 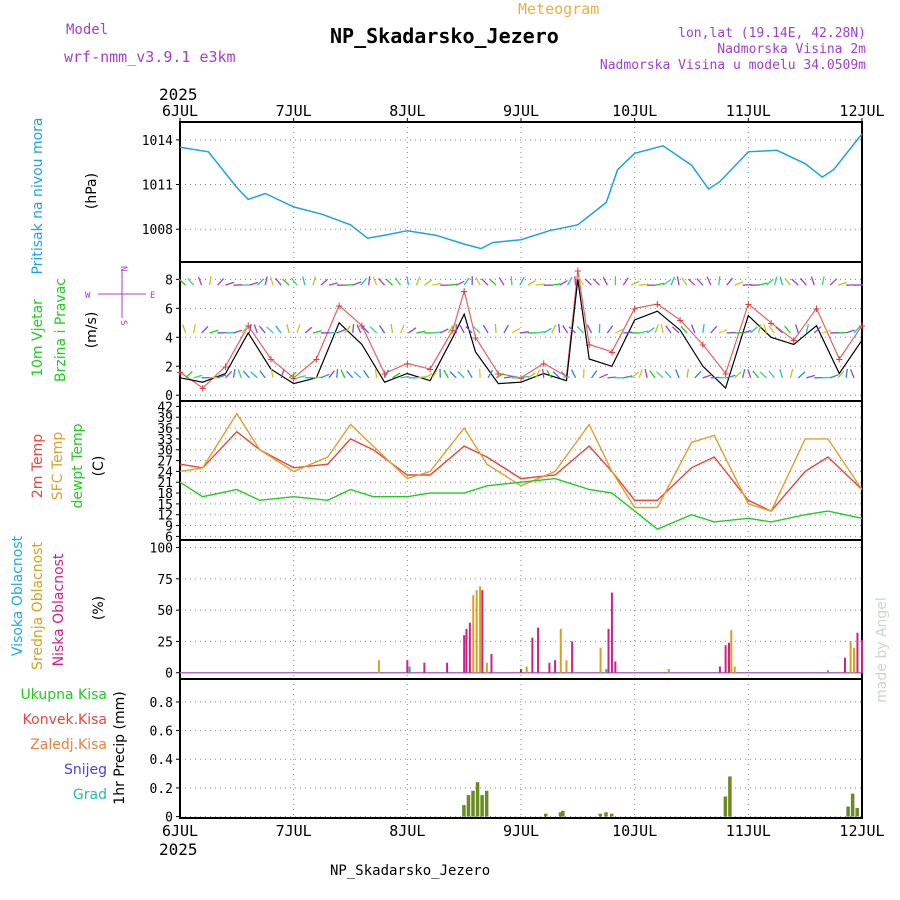 I want to click on temp2m-line, so click(x=521, y=471).